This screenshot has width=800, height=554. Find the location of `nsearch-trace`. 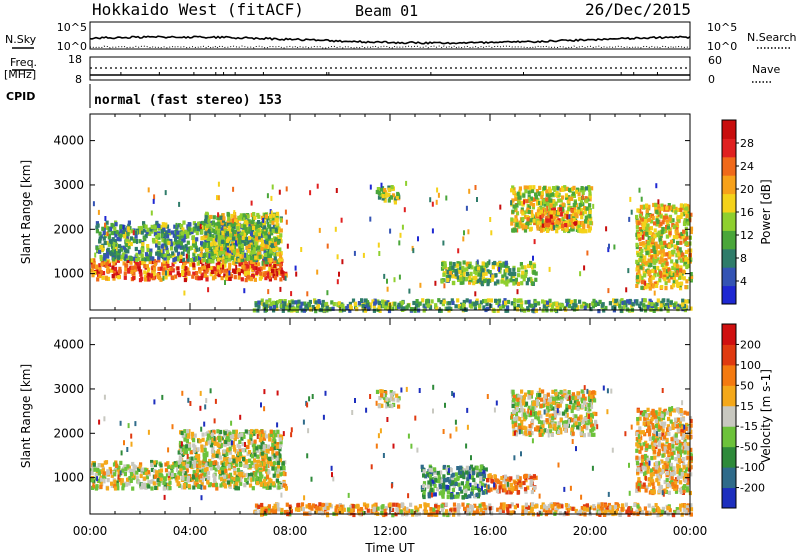

nsearch-trace is located at coordinates (390, 47).